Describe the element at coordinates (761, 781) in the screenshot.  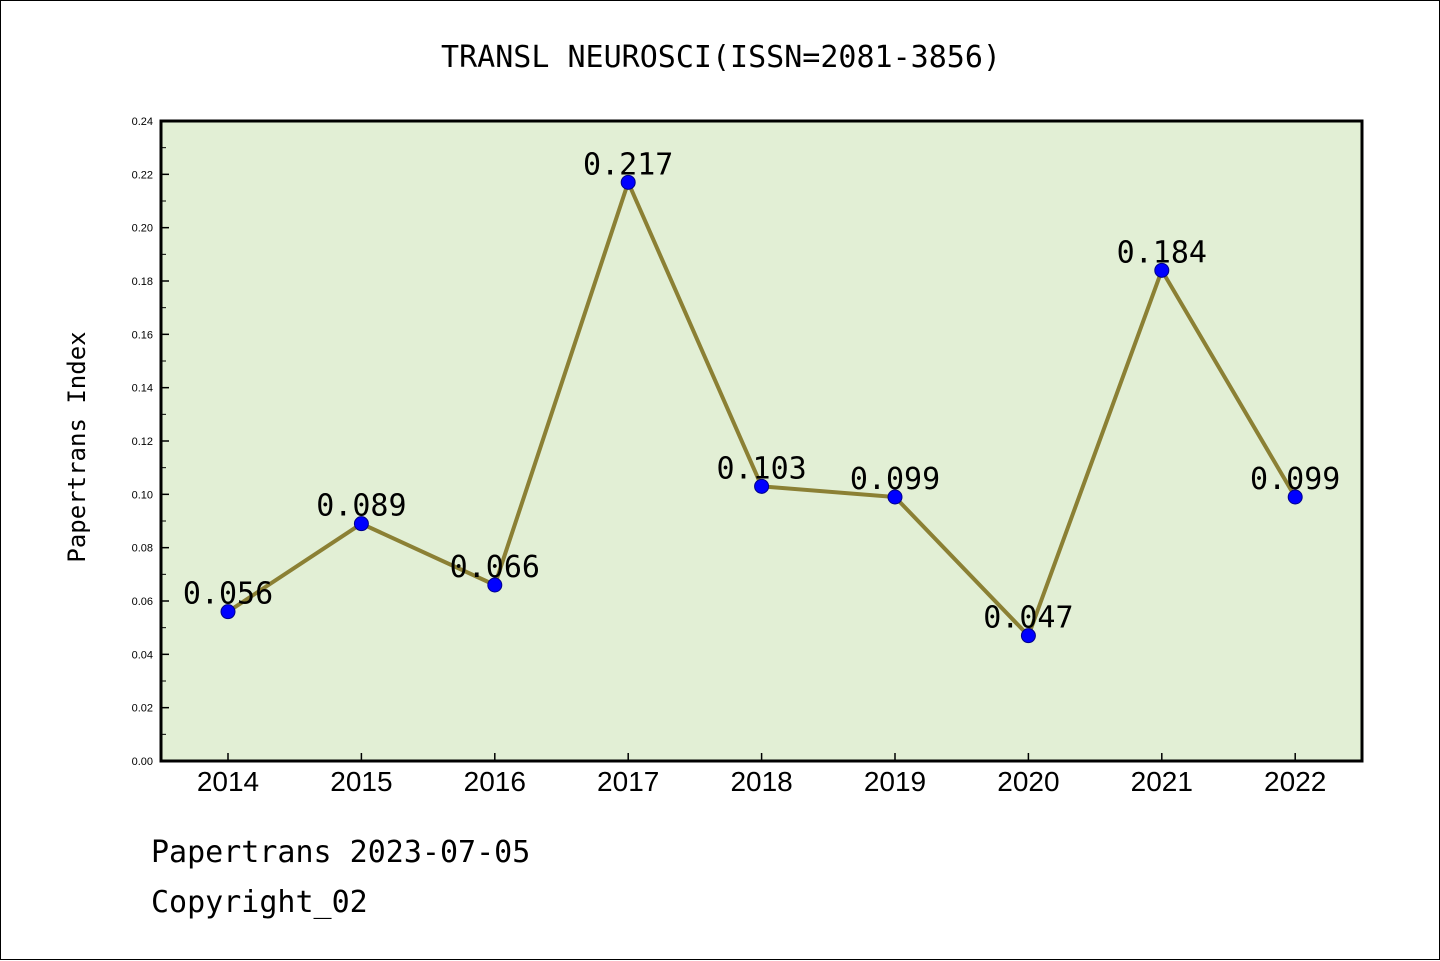
I see `x-tick-label: 2018` at that location.